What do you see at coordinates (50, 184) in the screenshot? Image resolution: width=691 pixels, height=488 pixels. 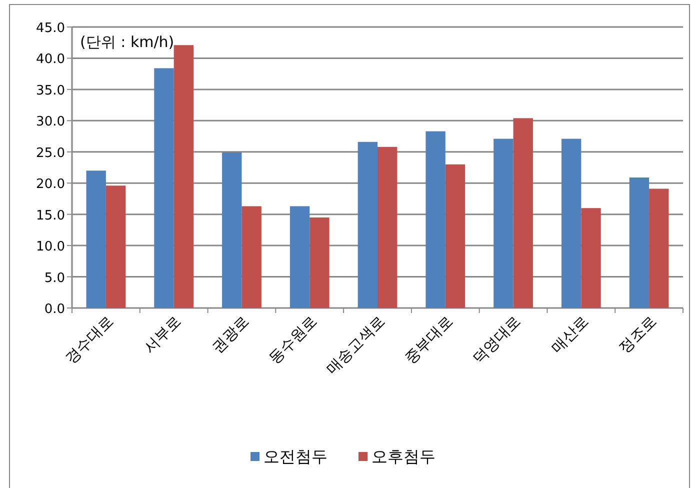 I see `y-tick-label: 20.0` at bounding box center [50, 184].